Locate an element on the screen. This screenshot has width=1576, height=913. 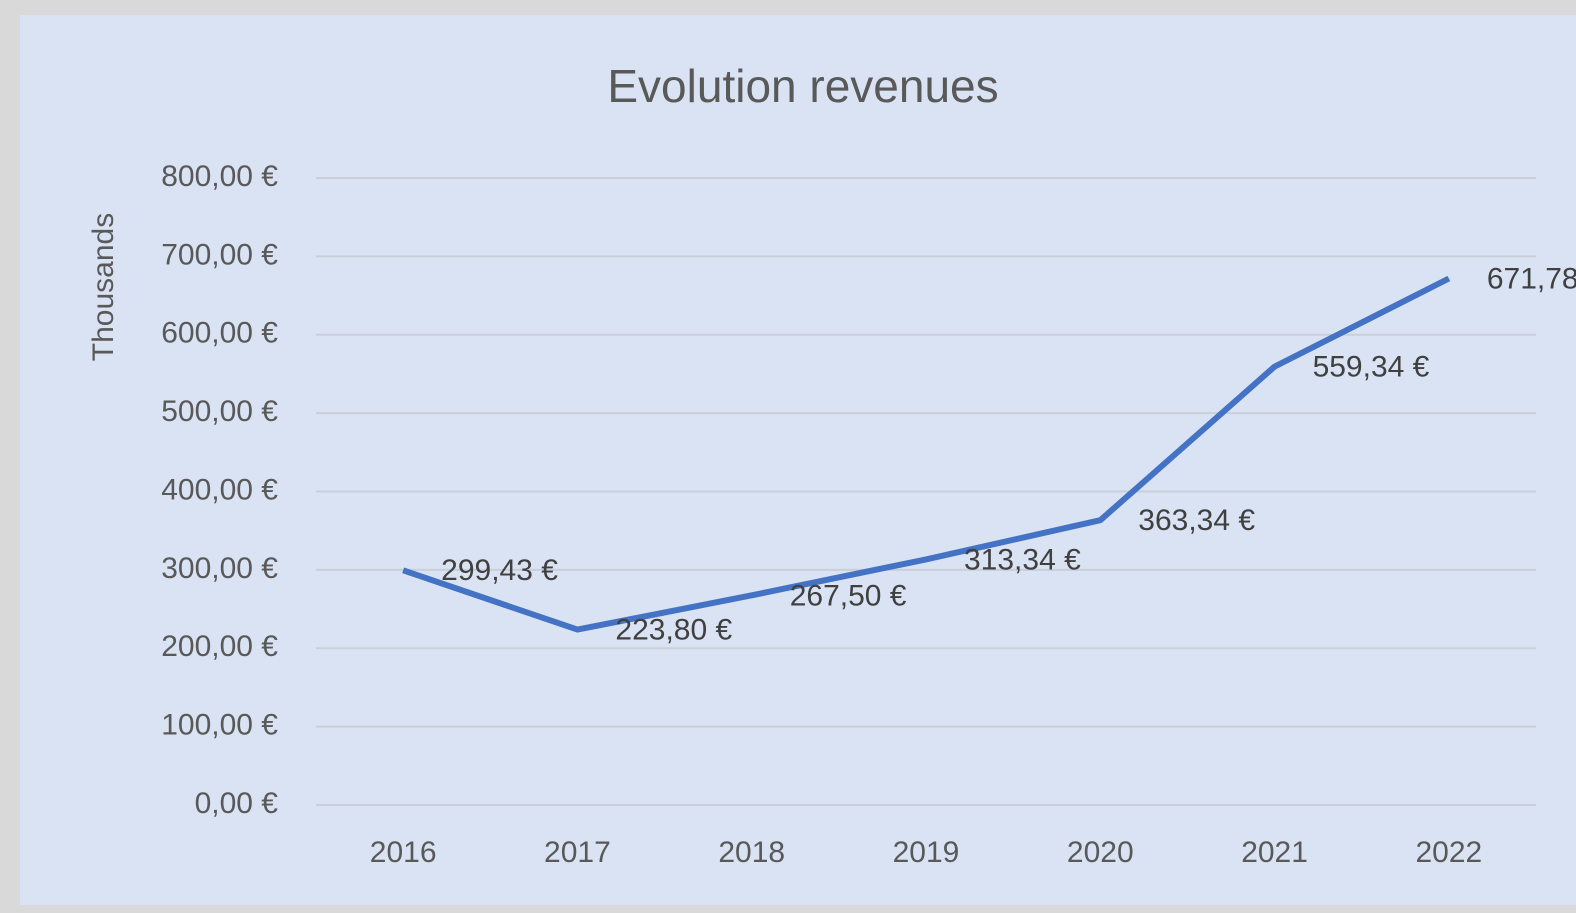
data-label: 223,80 € is located at coordinates (673, 630).